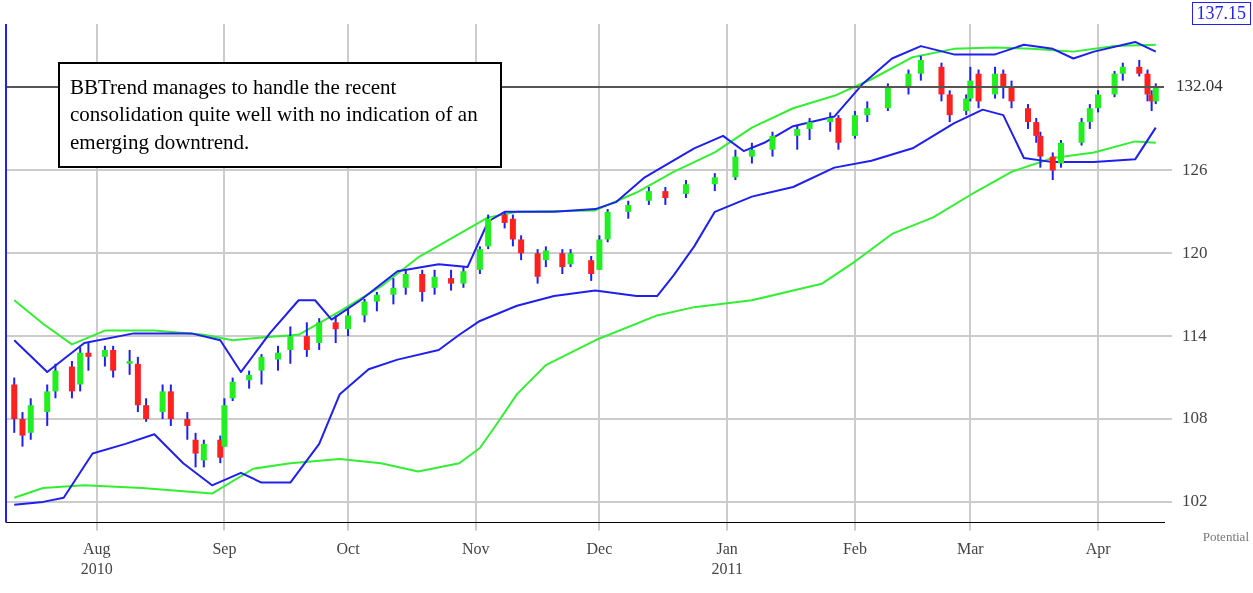 Image resolution: width=1253 pixels, height=593 pixels. I want to click on x-tick-label: Dec, so click(599, 549).